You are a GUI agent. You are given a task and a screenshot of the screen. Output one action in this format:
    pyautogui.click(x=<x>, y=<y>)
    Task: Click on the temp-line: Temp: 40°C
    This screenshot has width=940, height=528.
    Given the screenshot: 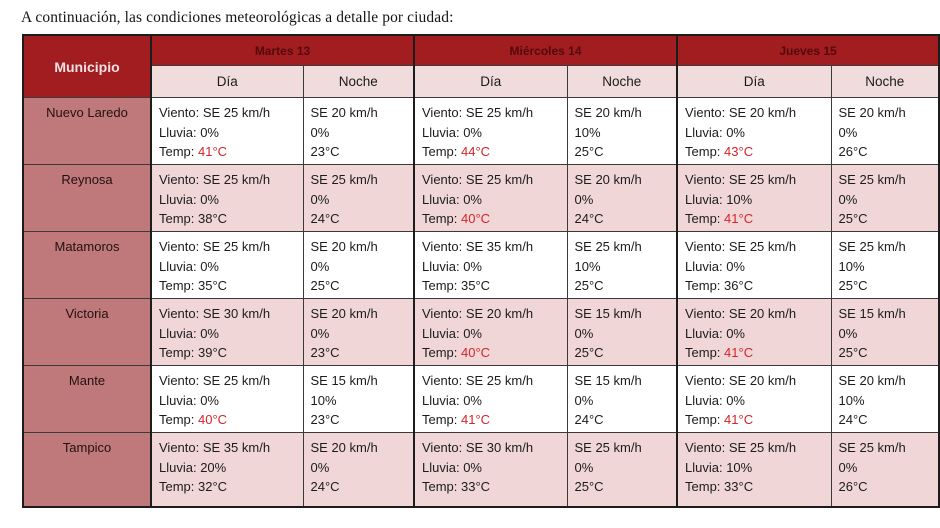 What is the action you would take?
    pyautogui.click(x=456, y=352)
    